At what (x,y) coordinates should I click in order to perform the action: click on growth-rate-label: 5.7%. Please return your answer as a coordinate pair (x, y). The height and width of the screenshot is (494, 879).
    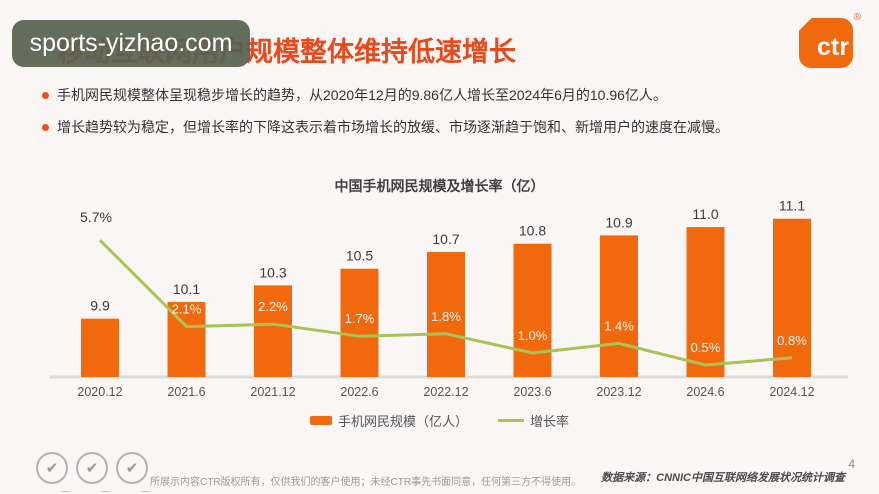
    Looking at the image, I should click on (96, 217).